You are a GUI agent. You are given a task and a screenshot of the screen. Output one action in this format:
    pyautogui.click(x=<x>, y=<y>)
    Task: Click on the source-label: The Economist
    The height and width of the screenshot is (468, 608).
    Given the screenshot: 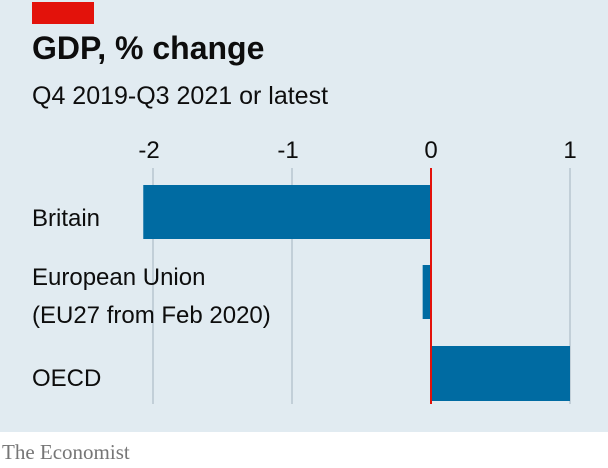 What is the action you would take?
    pyautogui.click(x=66, y=452)
    